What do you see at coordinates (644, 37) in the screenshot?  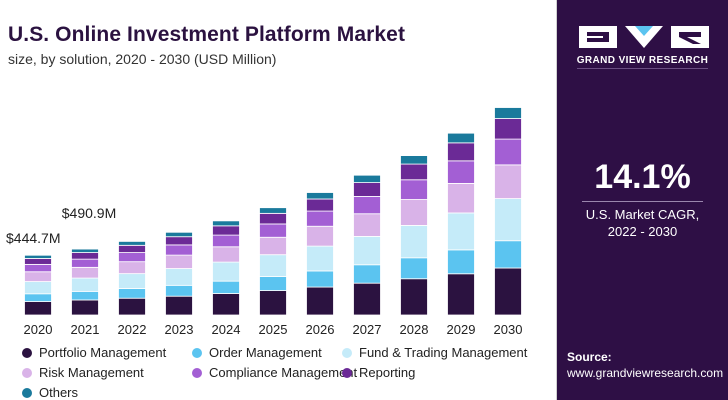 I see `grand-view-research-logo-icon` at bounding box center [644, 37].